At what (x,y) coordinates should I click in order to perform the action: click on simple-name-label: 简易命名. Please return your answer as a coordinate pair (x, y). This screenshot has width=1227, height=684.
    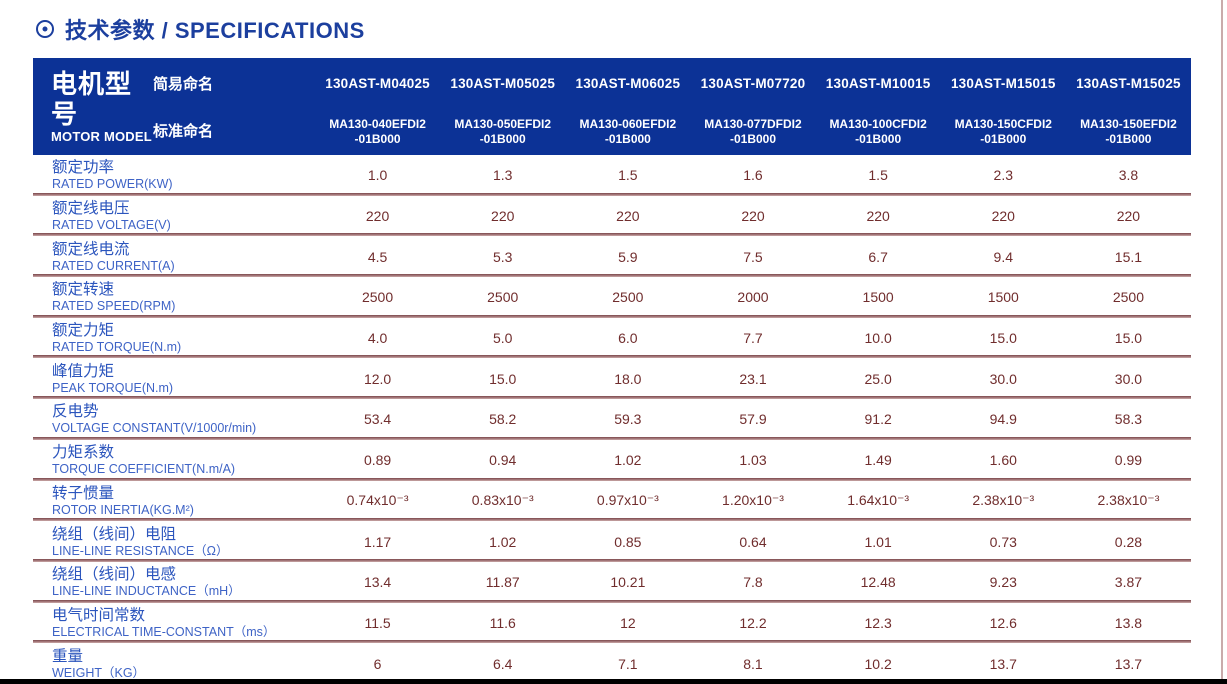
    Looking at the image, I should click on (183, 84).